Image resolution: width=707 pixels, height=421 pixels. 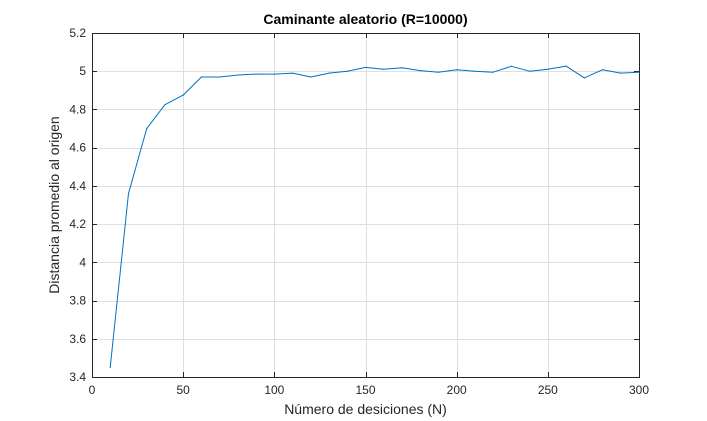 What do you see at coordinates (365, 19) in the screenshot?
I see `chart-title: Caminante aleatorio (R=10000)` at bounding box center [365, 19].